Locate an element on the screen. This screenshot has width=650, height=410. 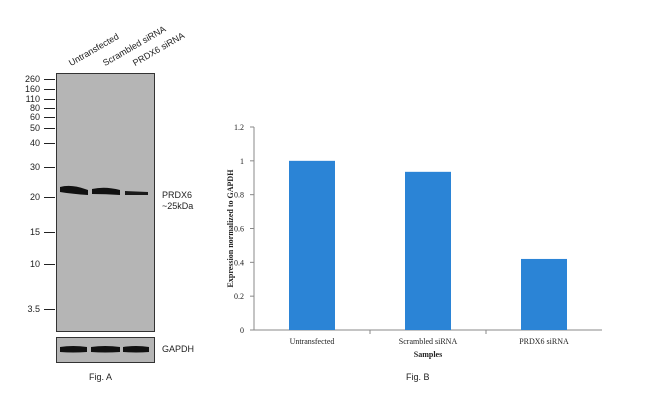
gapdh-bands is located at coordinates (104, 349).